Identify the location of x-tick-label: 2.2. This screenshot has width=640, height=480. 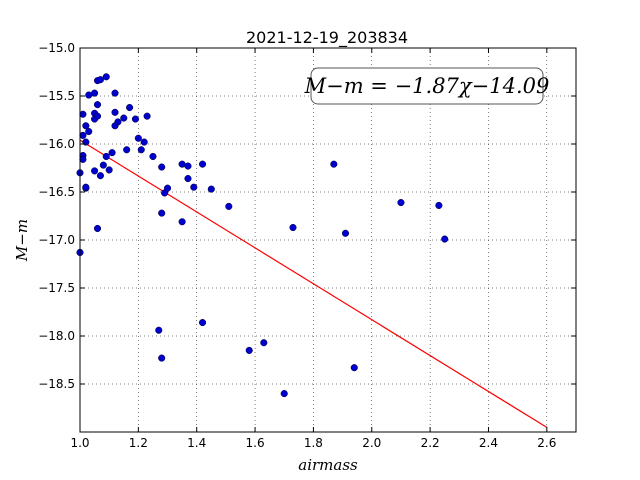
(430, 443).